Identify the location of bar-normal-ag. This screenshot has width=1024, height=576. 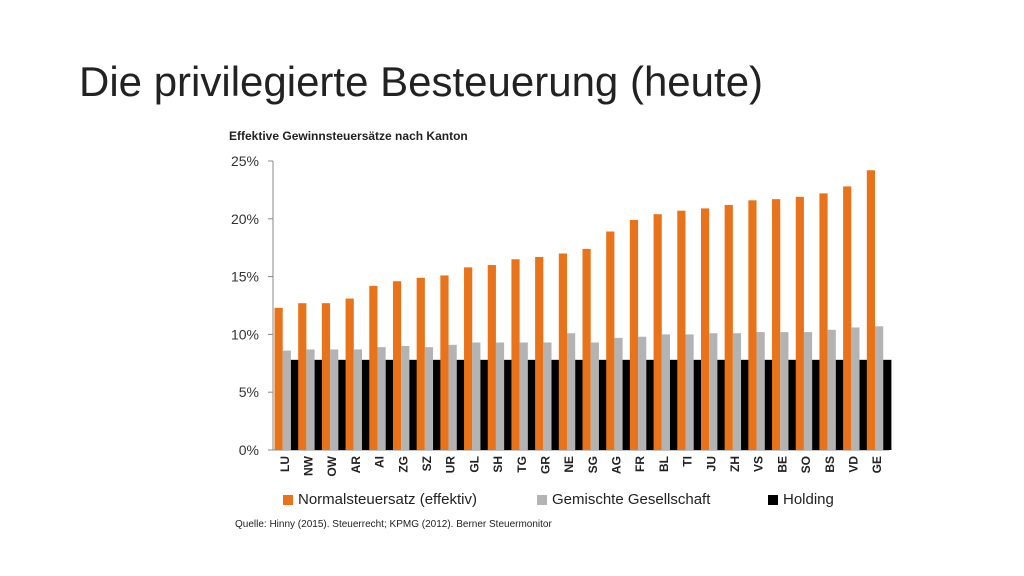
(610, 340).